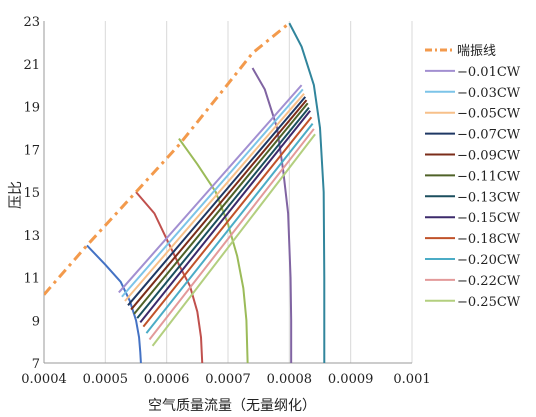 The image size is (536, 417). Describe the element at coordinates (31, 279) in the screenshot. I see `y-tick-label: 11` at that location.